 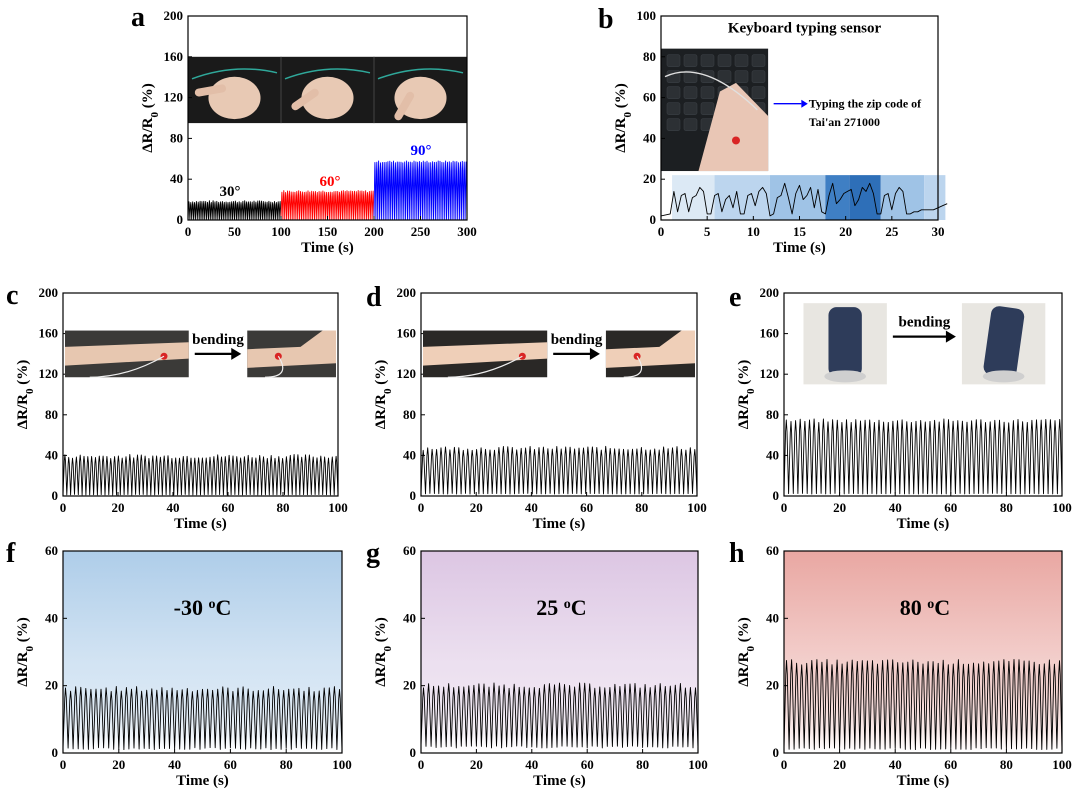 I want to click on x-tick-label-g-0: 0, so click(x=421, y=764).